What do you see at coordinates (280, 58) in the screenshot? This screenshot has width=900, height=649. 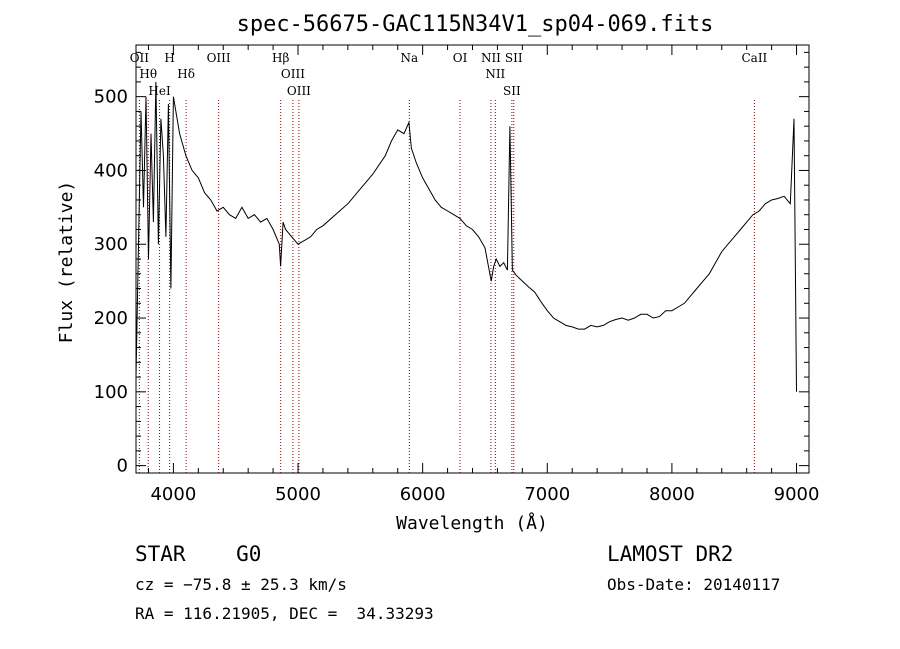 I see `emission-line-label: Hβ` at bounding box center [280, 58].